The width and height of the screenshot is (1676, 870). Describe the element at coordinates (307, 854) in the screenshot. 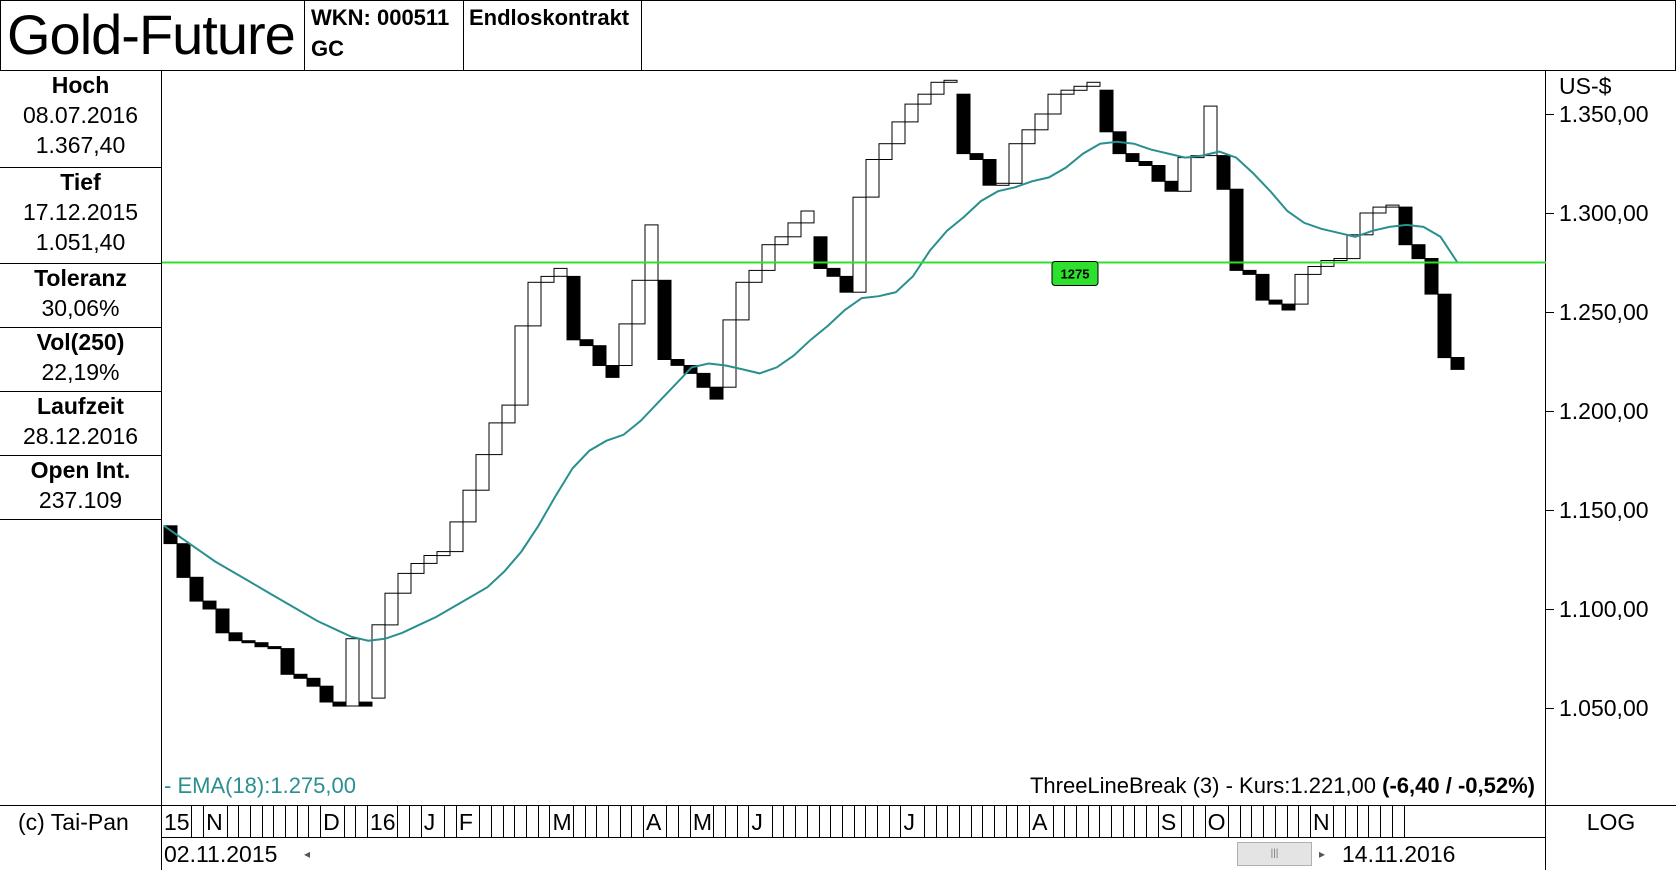

I see `scroll-left-arrow-icon: ◂` at that location.